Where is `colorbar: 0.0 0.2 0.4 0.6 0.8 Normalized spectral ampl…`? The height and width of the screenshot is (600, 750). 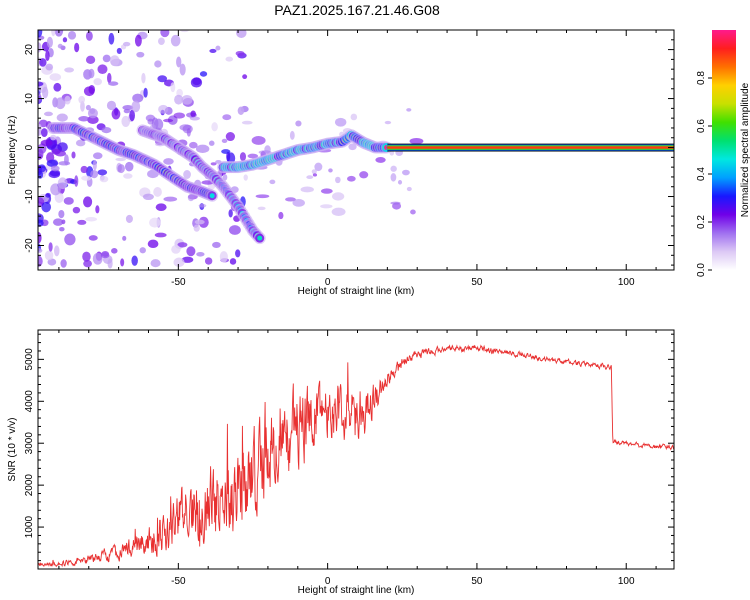
colorbar: 0.0 0.2 0.4 0.6 0.8 Normalized spectral ampl… is located at coordinates (723, 153).